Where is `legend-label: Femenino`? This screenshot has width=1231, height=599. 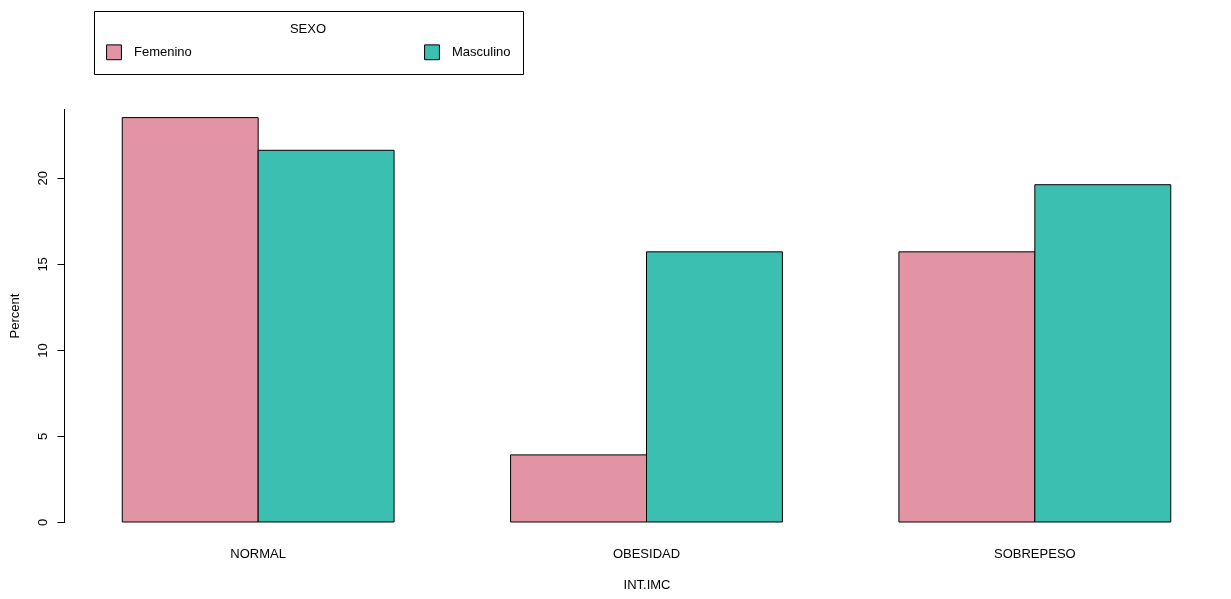
legend-label: Femenino is located at coordinates (163, 52).